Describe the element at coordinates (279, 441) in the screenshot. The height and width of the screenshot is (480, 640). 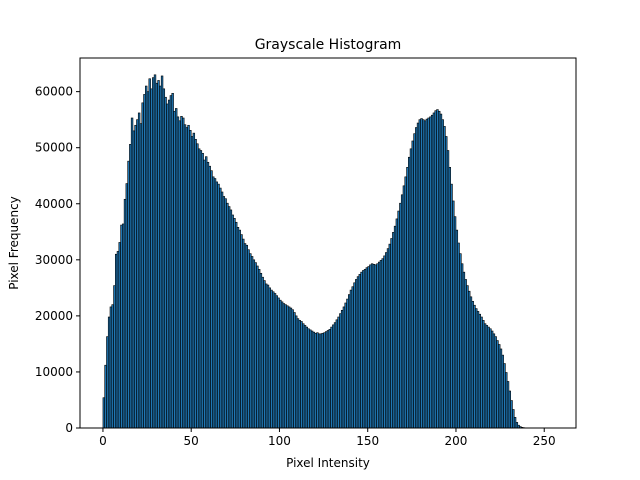
I see `x-tick-label: 100` at that location.